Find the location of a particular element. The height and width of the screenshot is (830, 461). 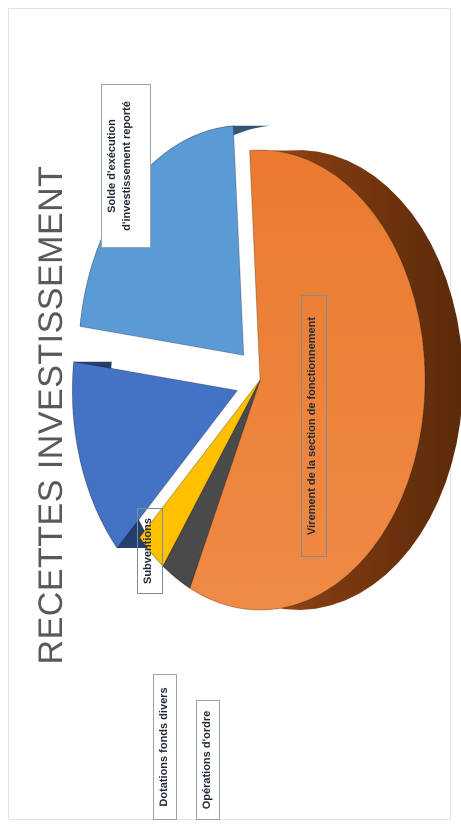

label-virement: Virement de la section de fonctionnement is located at coordinates (314, 426).